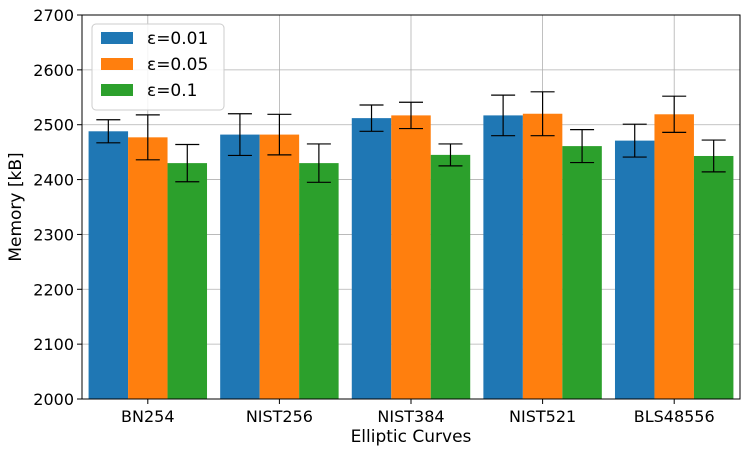 The width and height of the screenshot is (747, 452). What do you see at coordinates (53, 289) in the screenshot?
I see `y-tick-label: 2200` at bounding box center [53, 289].